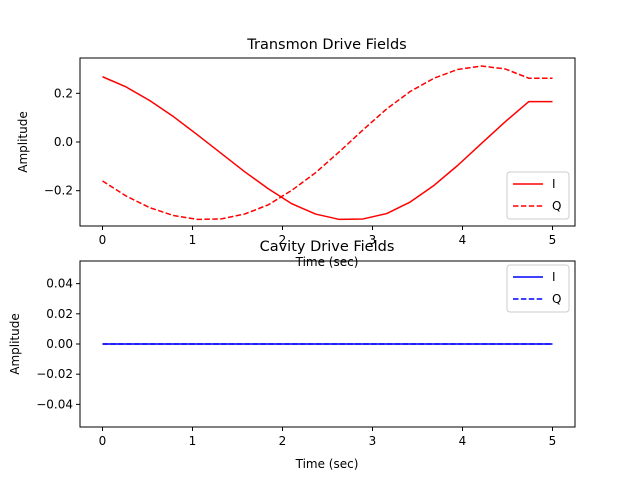 Image resolution: width=640 pixels, height=480 pixels. What do you see at coordinates (193, 240) in the screenshot?
I see `transmon-x-tick-label: 1` at bounding box center [193, 240].